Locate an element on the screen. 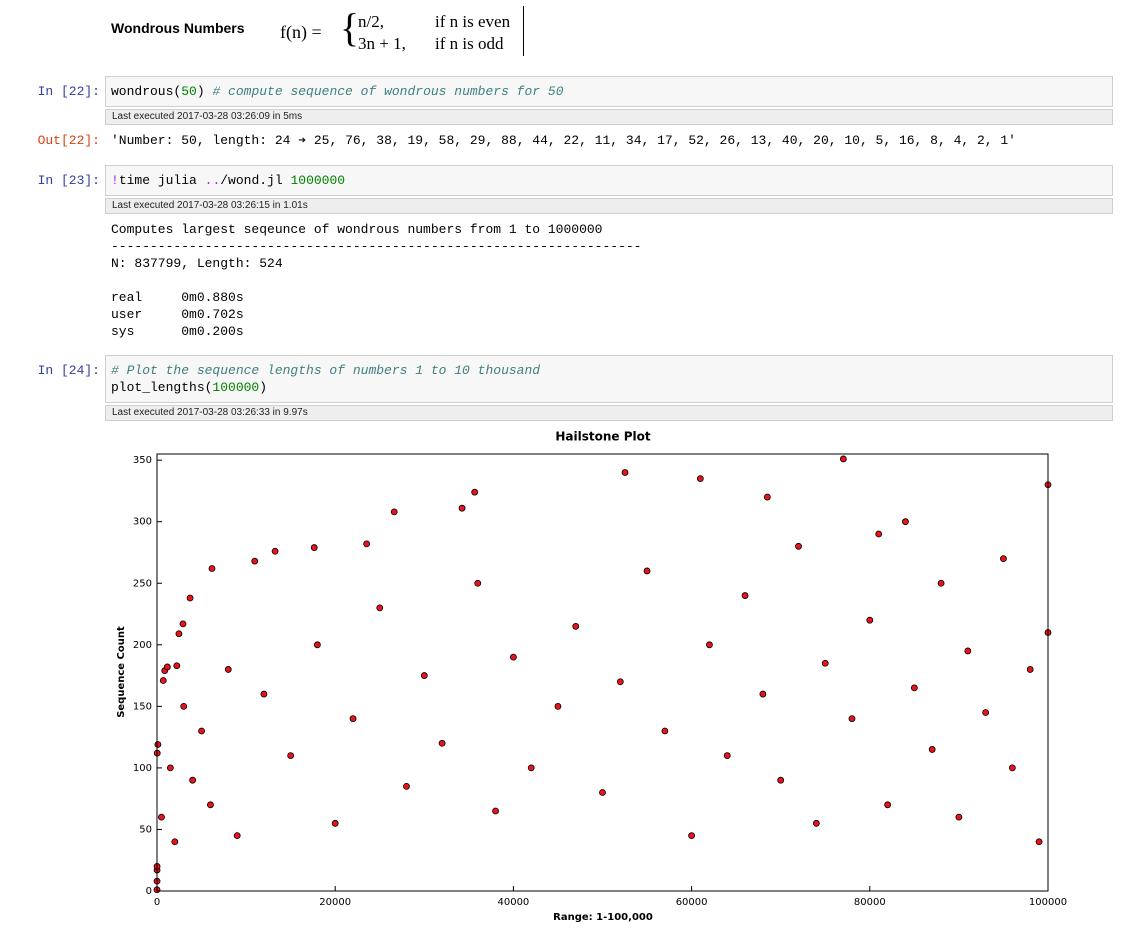 The height and width of the screenshot is (938, 1130). in-prompt: In [22]: is located at coordinates (68, 91).